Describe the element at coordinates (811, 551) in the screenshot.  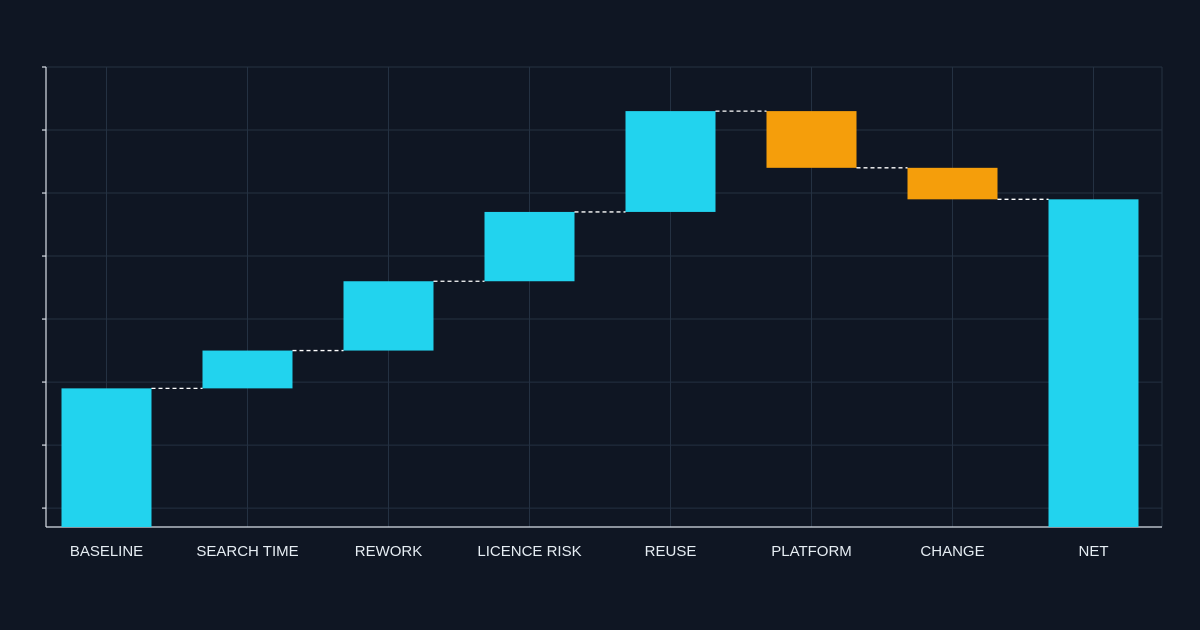
I see `x-tick-label: PLATFORM` at that location.